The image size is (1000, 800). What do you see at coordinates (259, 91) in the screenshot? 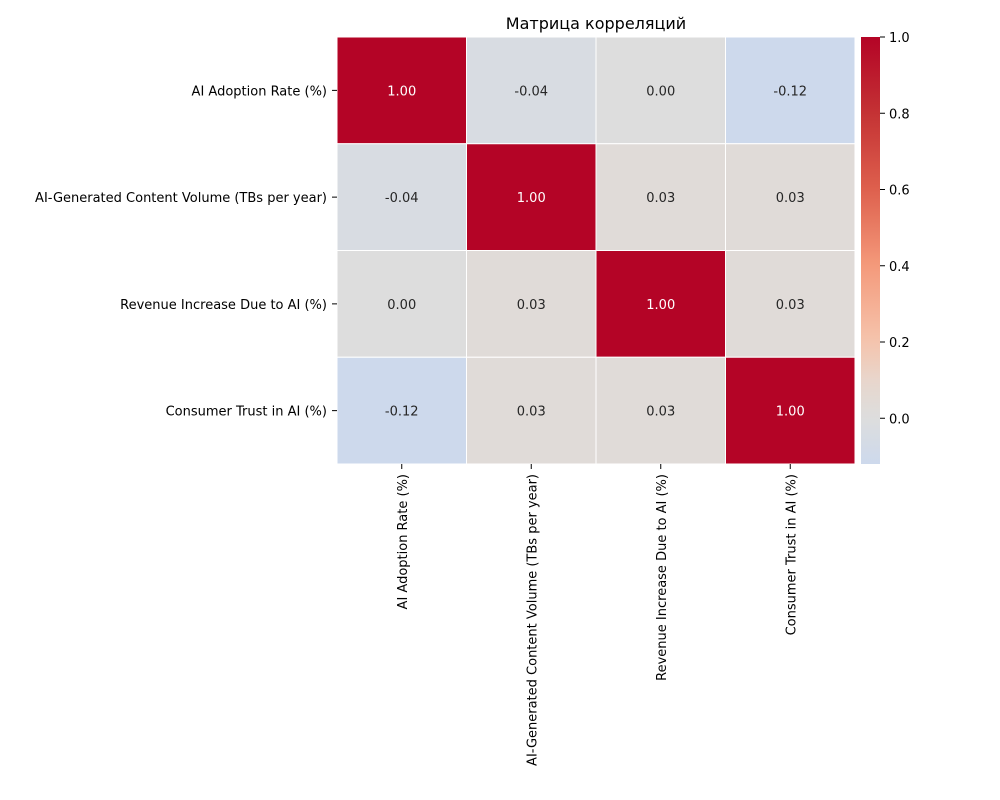
I see `row-label: AI Adoption Rate (%)` at bounding box center [259, 91].